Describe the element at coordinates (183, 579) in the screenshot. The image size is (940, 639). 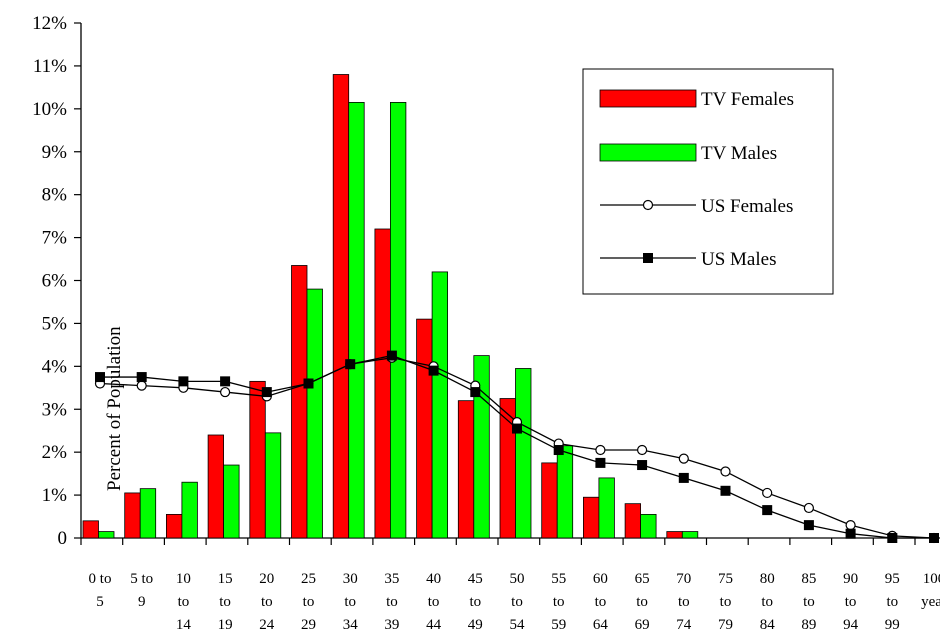
I see `x-tick-label: 10` at that location.